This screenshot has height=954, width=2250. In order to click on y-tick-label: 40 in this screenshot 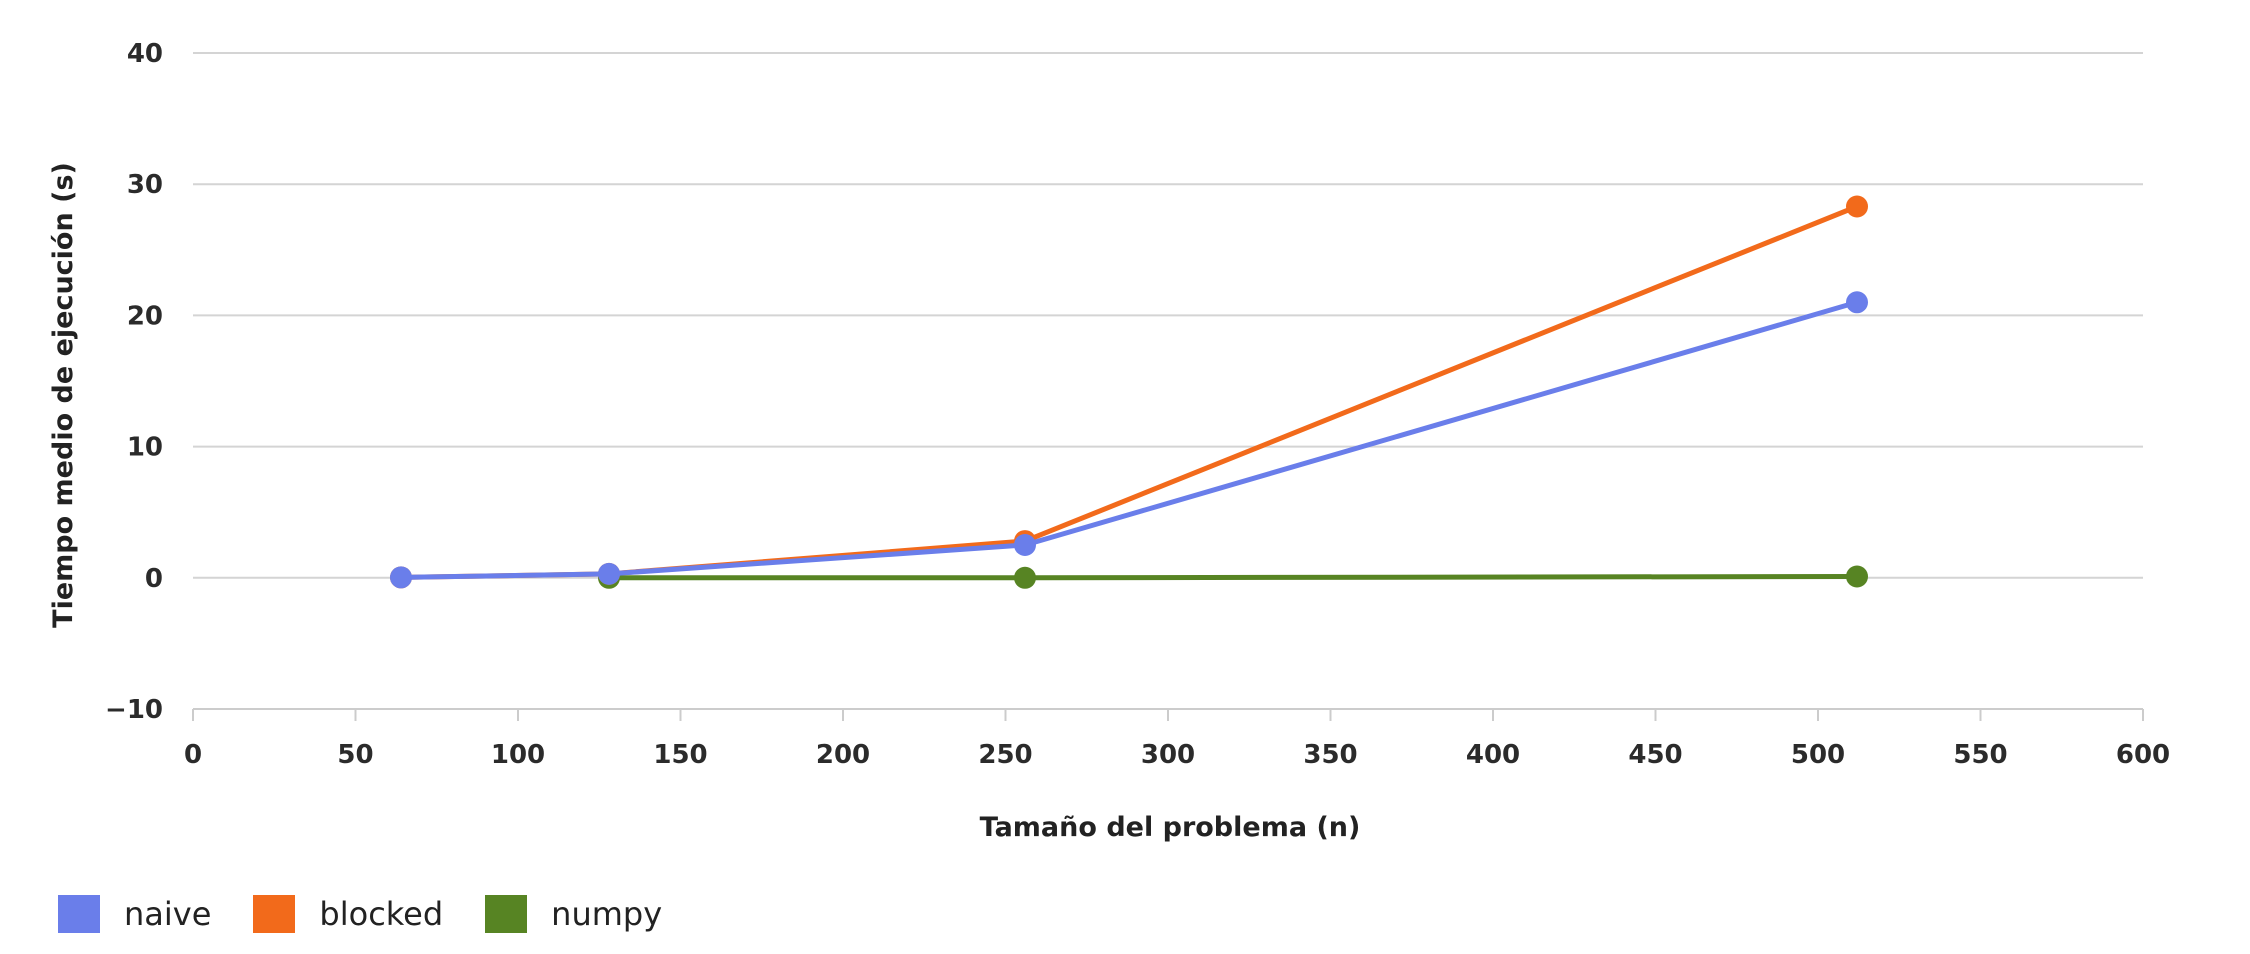, I will do `click(145, 54)`.